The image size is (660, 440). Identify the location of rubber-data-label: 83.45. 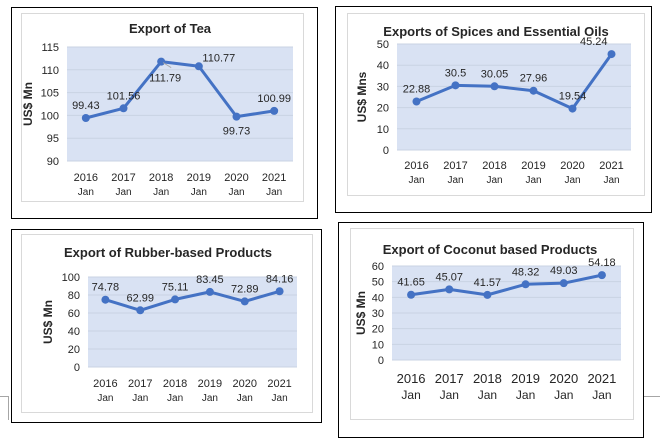
(210, 280).